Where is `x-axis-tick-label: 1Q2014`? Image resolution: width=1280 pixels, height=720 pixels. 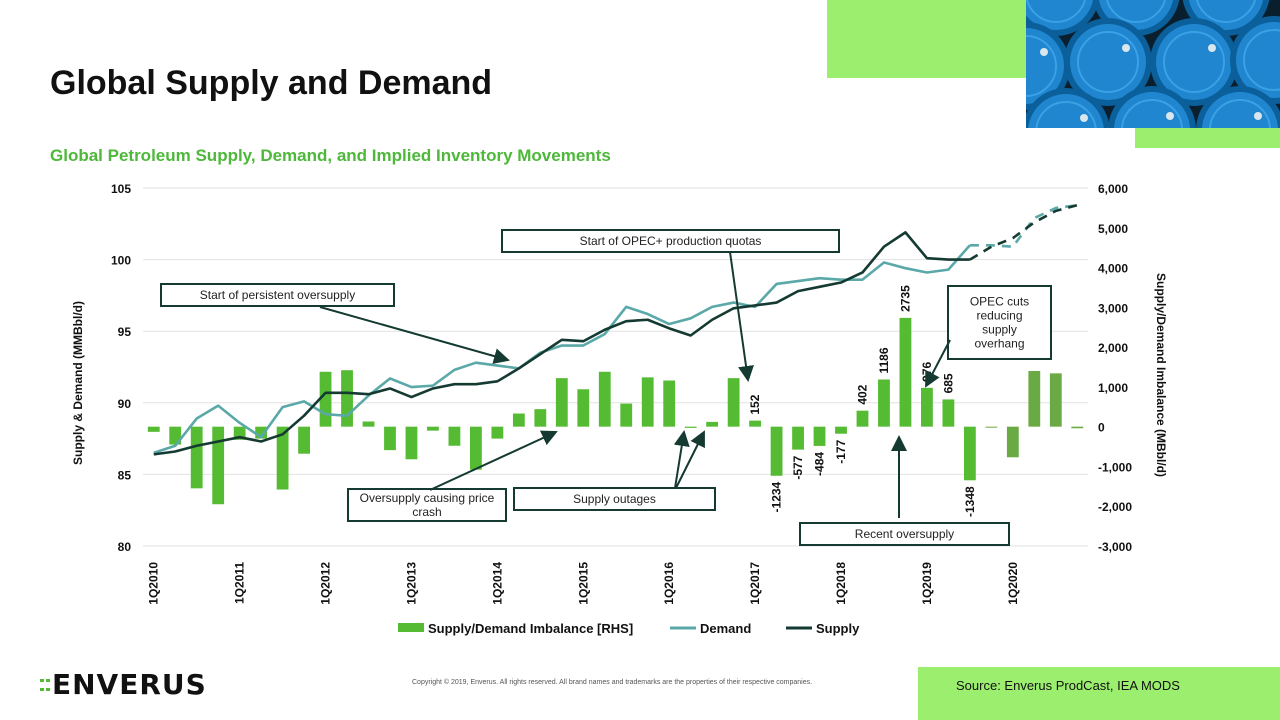
x-axis-tick-label: 1Q2014 is located at coordinates (497, 583).